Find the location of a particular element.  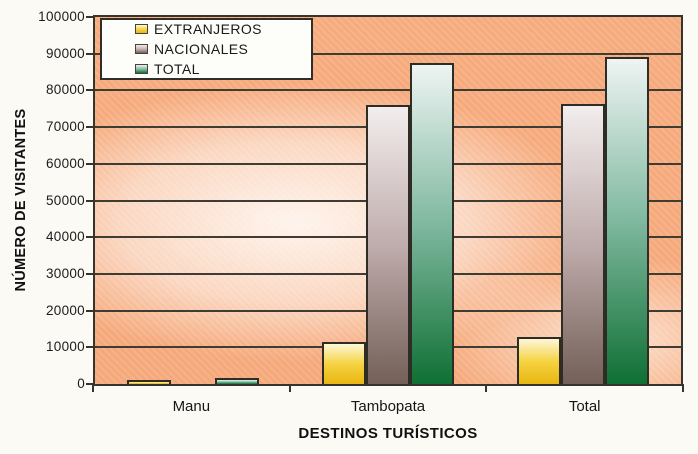

legend-item-nacionales: NACIONALES is located at coordinates (206, 49).